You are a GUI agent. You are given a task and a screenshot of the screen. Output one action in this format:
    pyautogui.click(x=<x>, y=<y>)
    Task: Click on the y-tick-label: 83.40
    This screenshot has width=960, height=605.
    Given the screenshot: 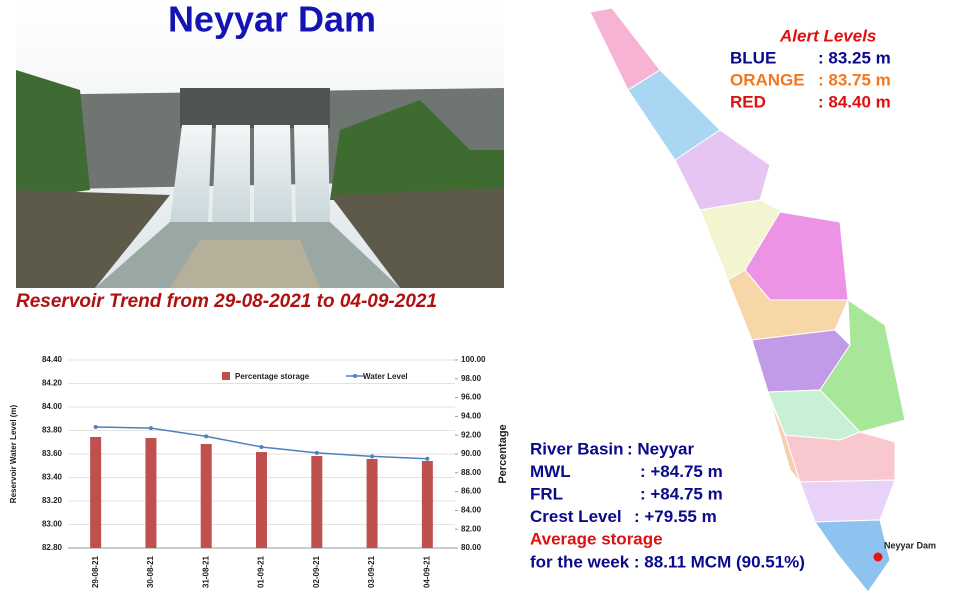 What is the action you would take?
    pyautogui.click(x=52, y=477)
    